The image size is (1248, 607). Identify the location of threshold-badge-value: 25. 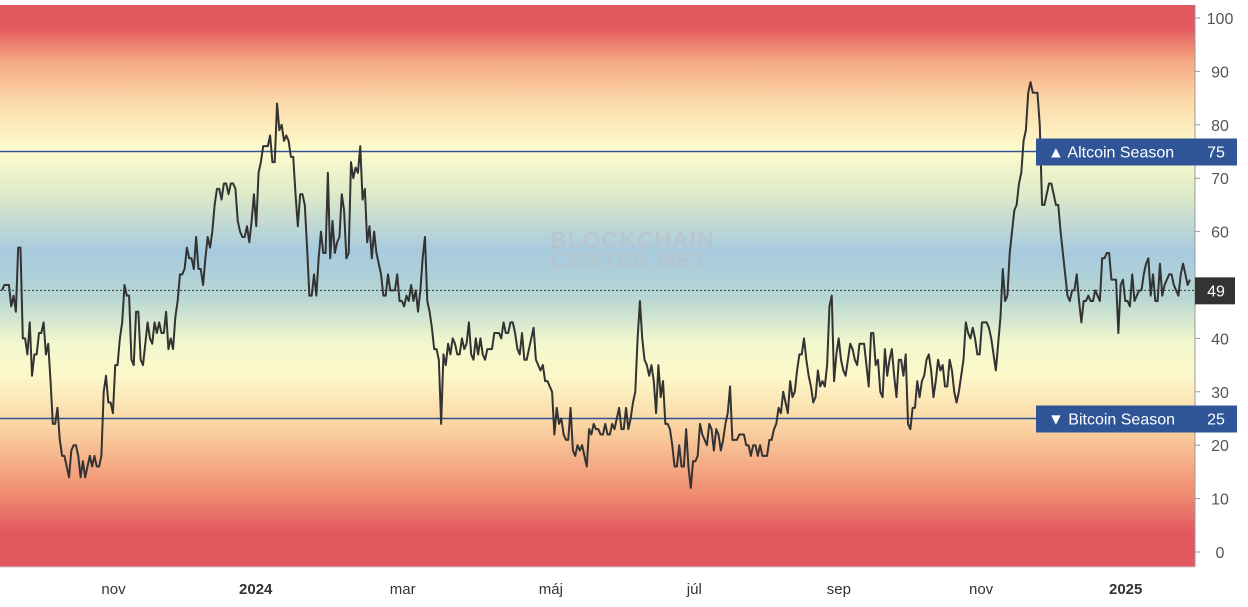
(1216, 420).